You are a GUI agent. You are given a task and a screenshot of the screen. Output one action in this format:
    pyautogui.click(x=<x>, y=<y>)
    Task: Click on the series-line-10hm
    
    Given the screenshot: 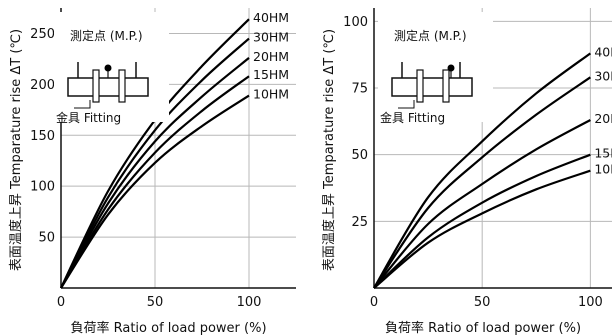 What is the action you would take?
    pyautogui.click(x=482, y=229)
    